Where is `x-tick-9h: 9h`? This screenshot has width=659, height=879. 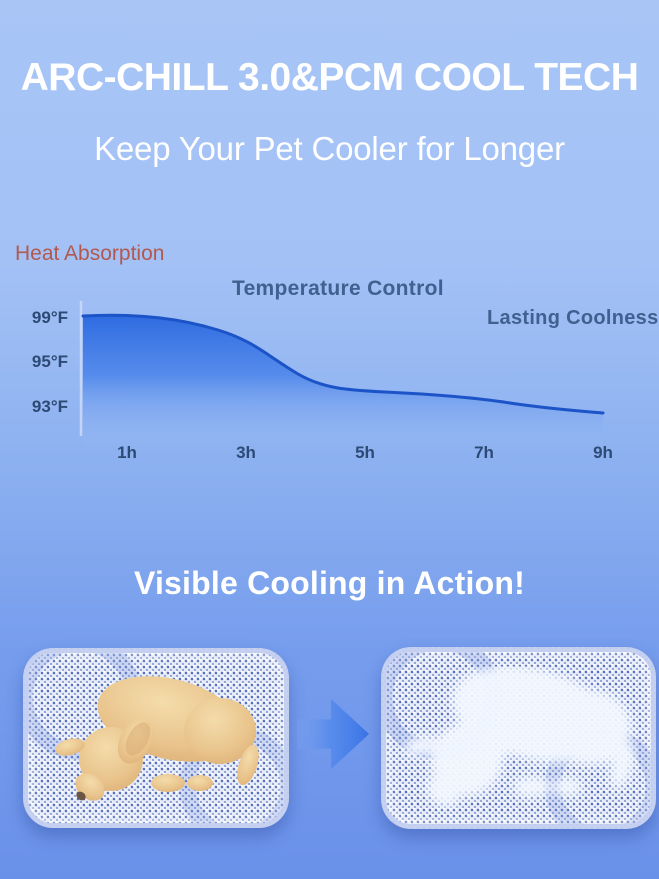 x-tick-9h: 9h is located at coordinates (603, 452).